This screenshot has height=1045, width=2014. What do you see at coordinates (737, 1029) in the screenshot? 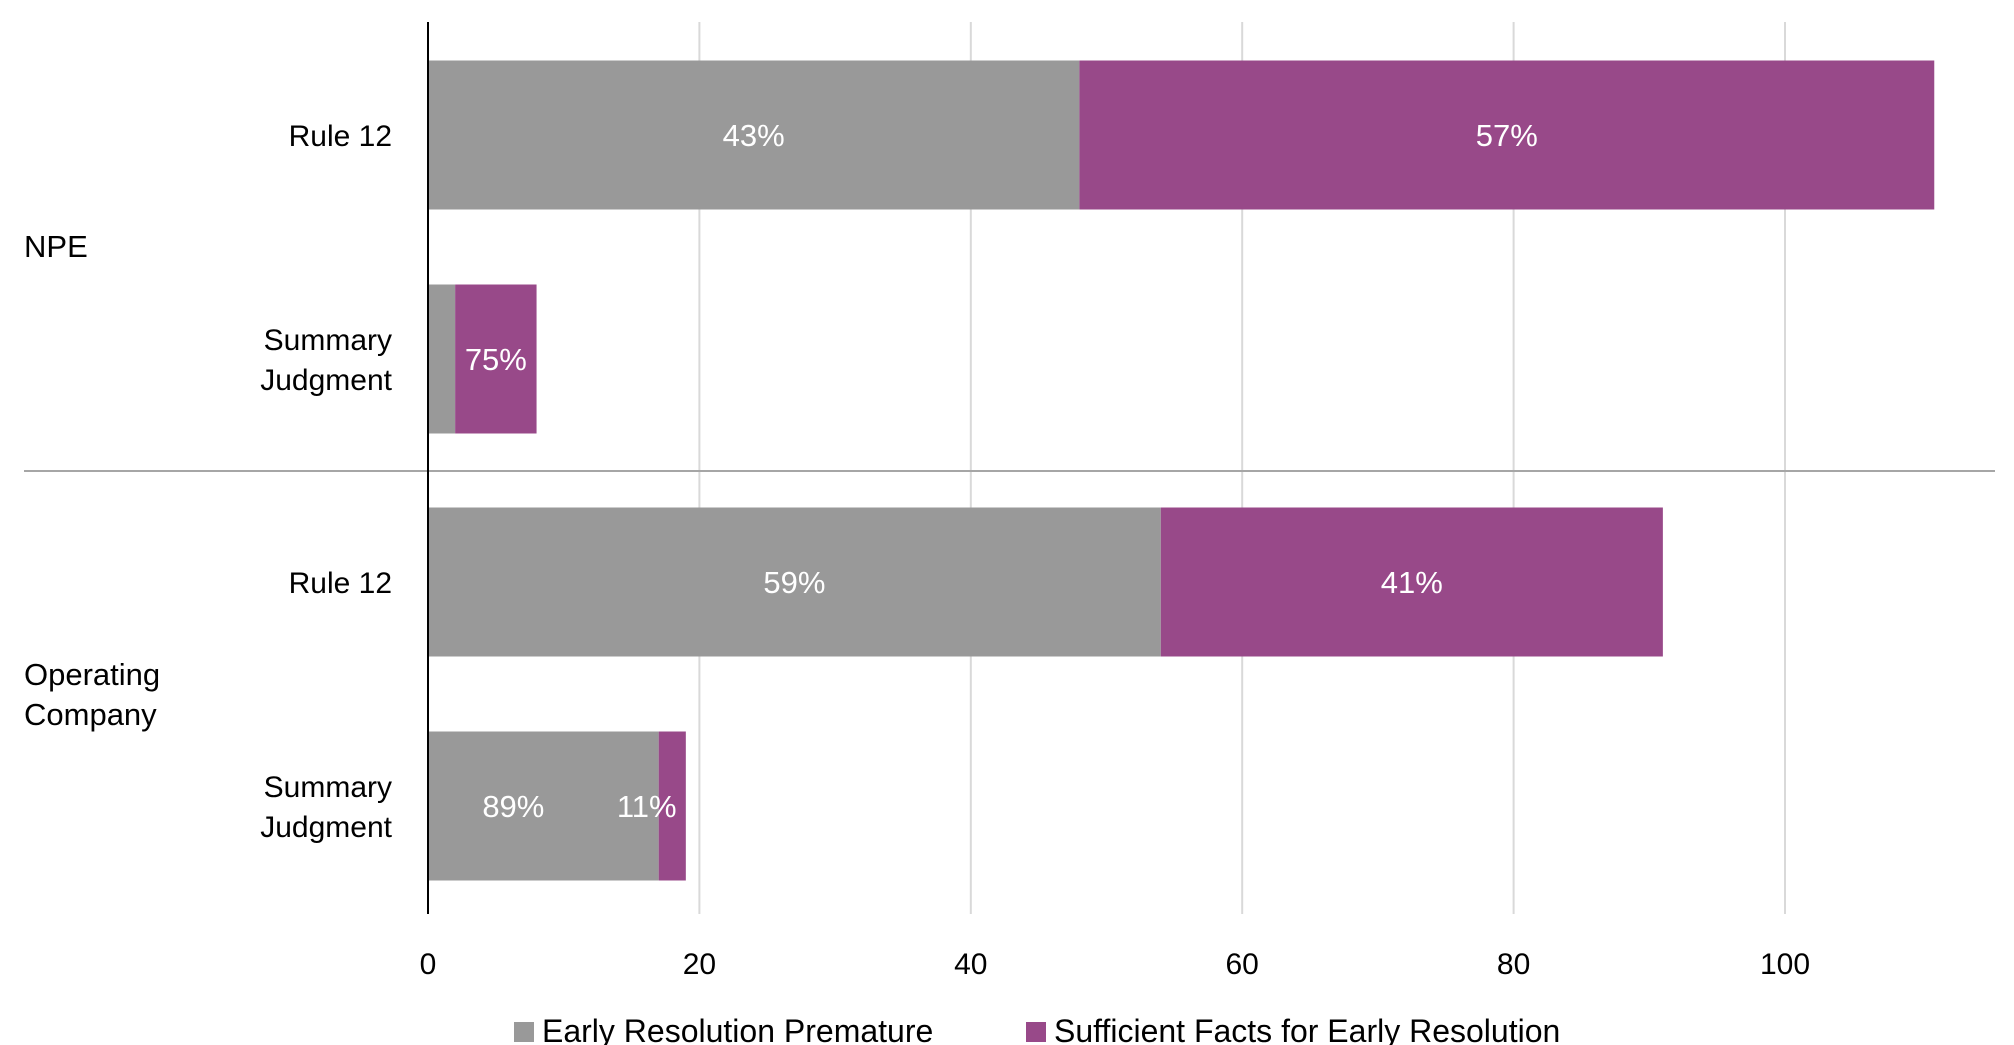
I see `legend-label: Early Resolution Premature` at bounding box center [737, 1029].